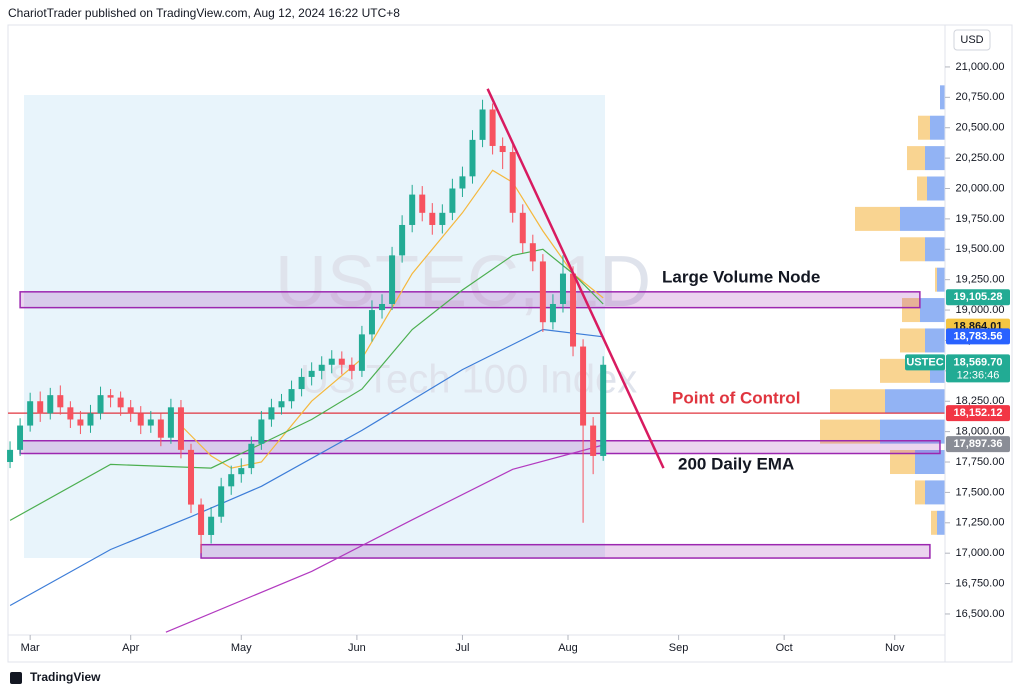  What do you see at coordinates (784, 648) in the screenshot?
I see `x-tick-label: Oct` at bounding box center [784, 648].